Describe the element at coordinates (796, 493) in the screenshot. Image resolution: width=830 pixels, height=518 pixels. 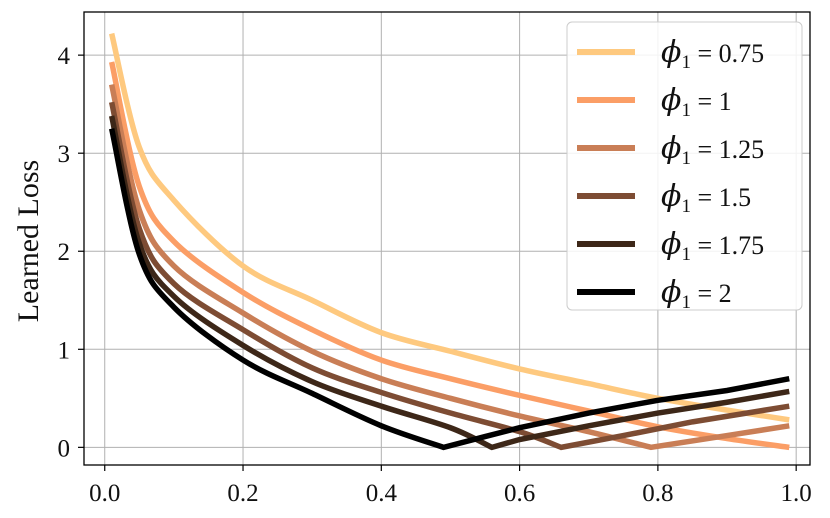
I see `x-tick-label: 1.0` at that location.